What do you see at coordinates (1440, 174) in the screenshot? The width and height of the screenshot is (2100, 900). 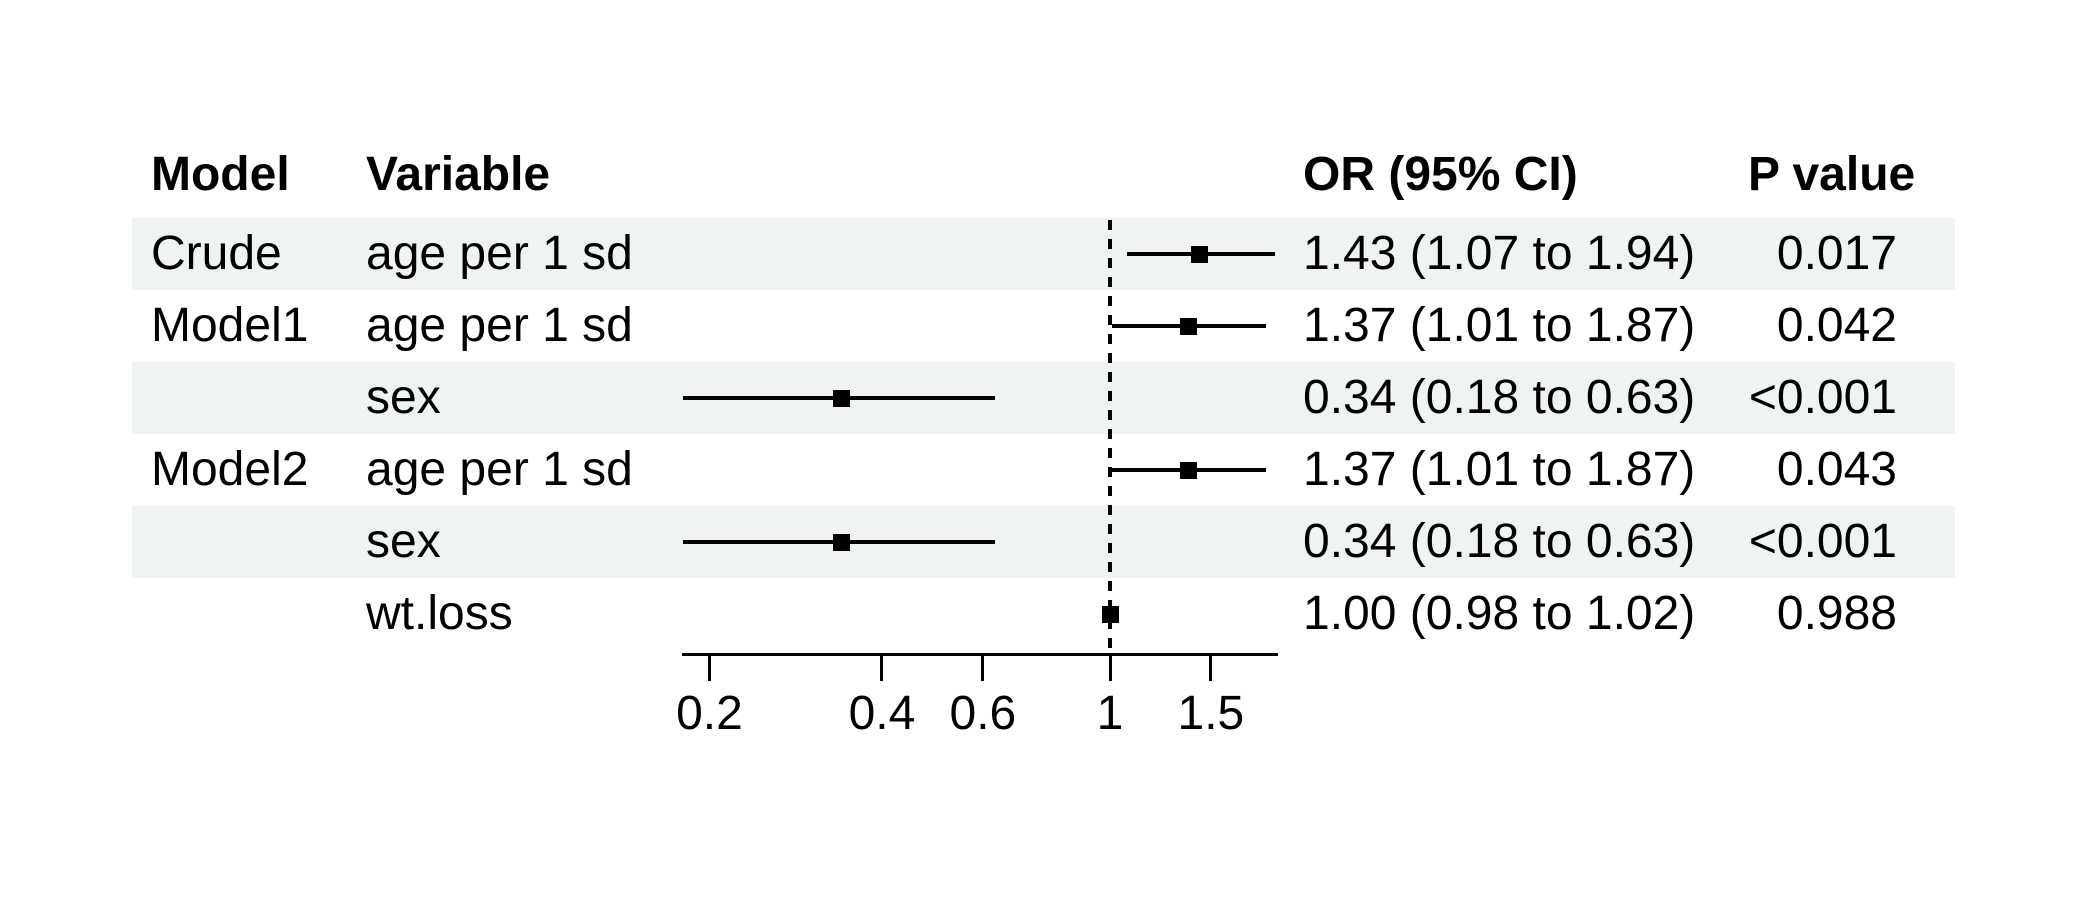 I see `header-or-ci-label: OR (95% CI)` at bounding box center [1440, 174].